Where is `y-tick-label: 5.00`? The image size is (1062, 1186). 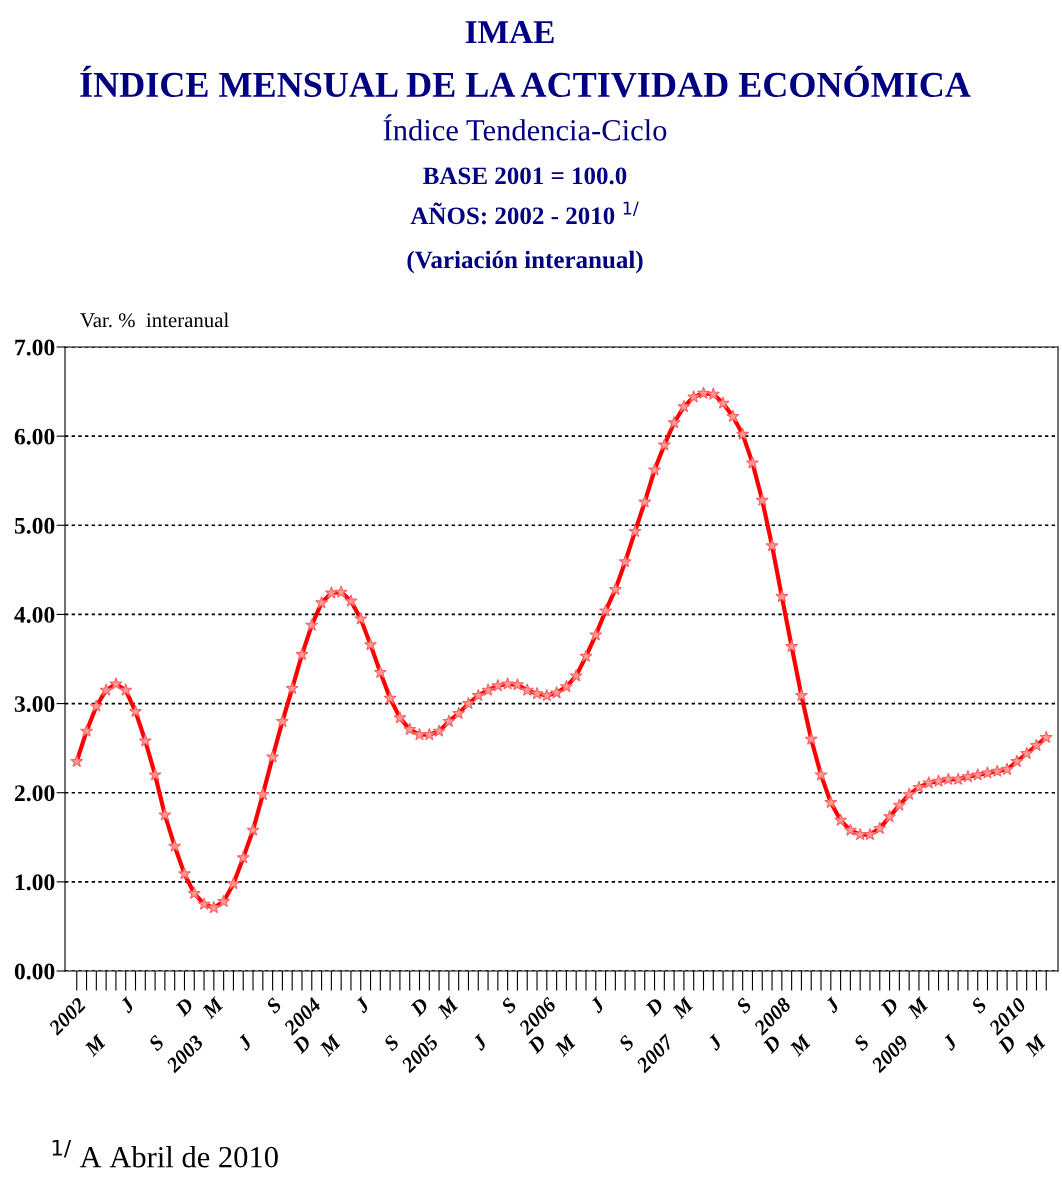
y-tick-label: 5.00 is located at coordinates (34, 525).